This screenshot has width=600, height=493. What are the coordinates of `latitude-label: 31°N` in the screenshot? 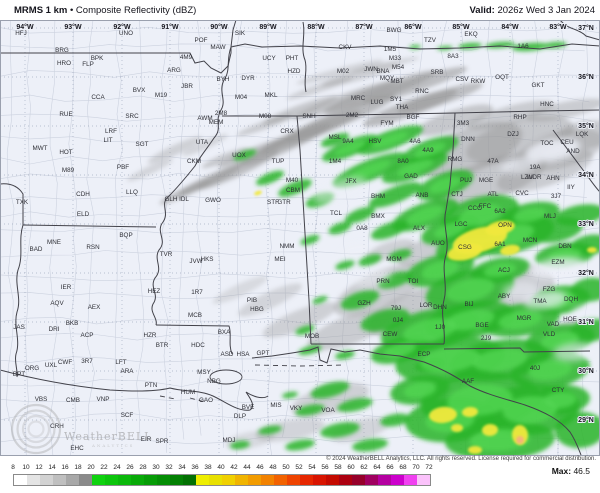 It's located at (586, 322).